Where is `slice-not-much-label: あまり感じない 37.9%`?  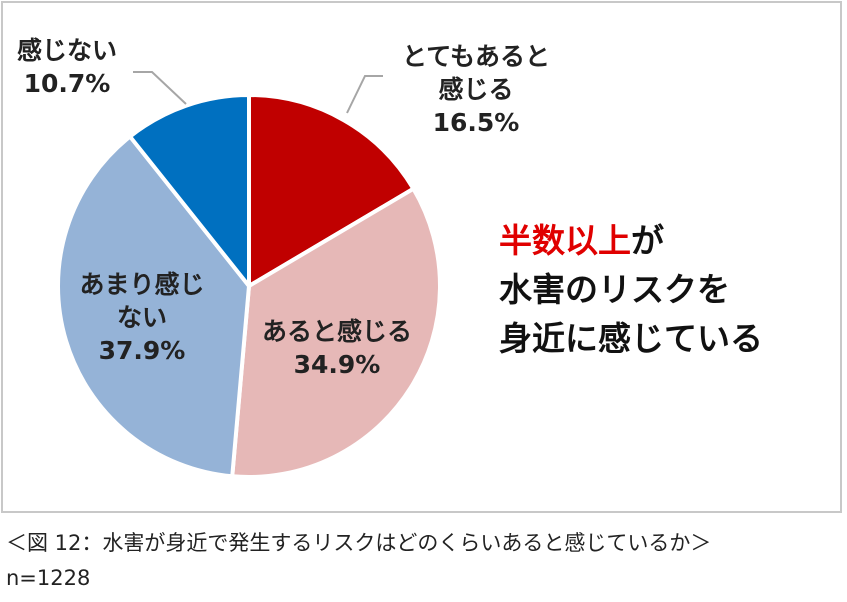
slice-not-much-label: あまり感じない 37.9% is located at coordinates (141, 317).